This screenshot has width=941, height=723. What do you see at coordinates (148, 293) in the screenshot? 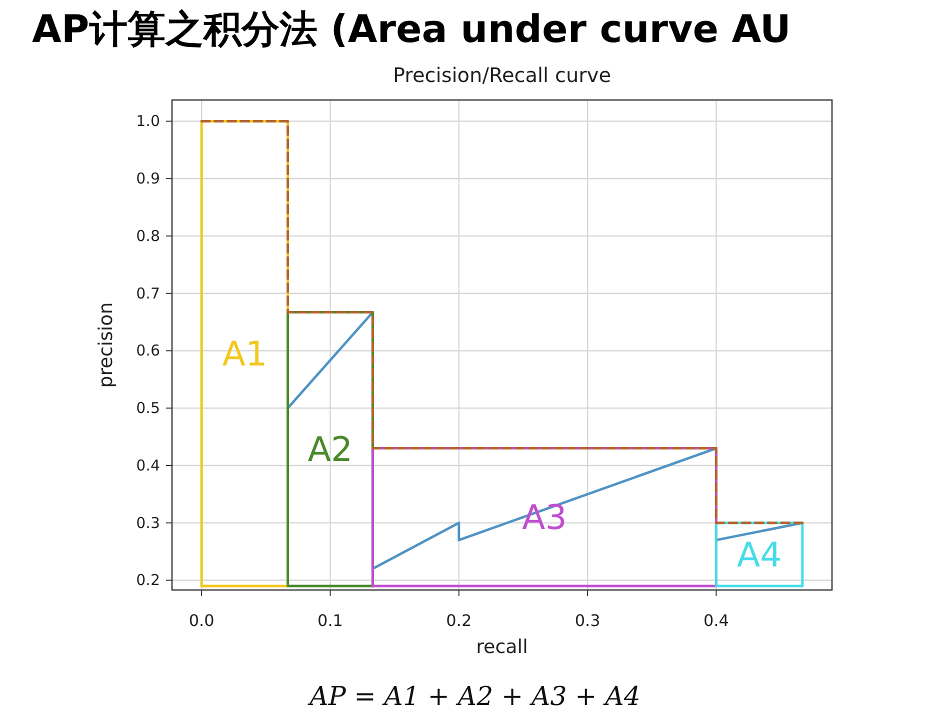
I see `y-tick-label: 0.7` at bounding box center [148, 293].